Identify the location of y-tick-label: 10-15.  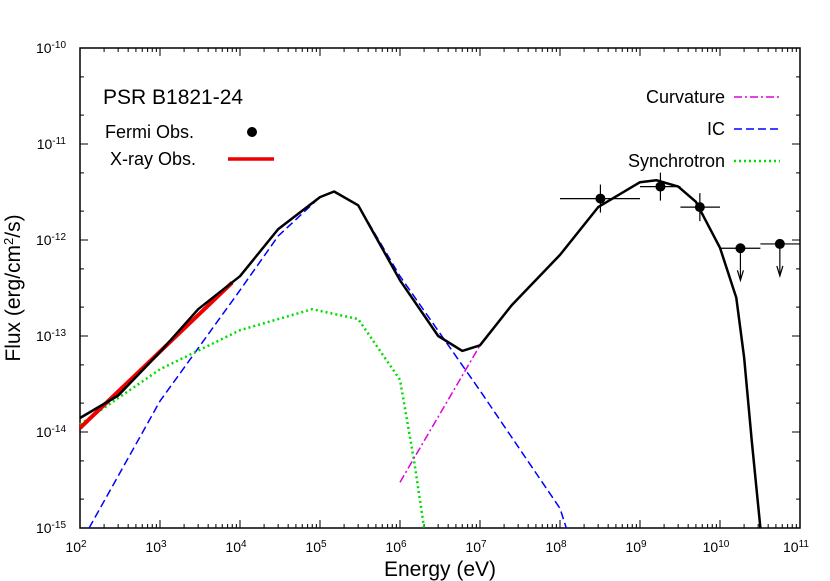
(51, 528).